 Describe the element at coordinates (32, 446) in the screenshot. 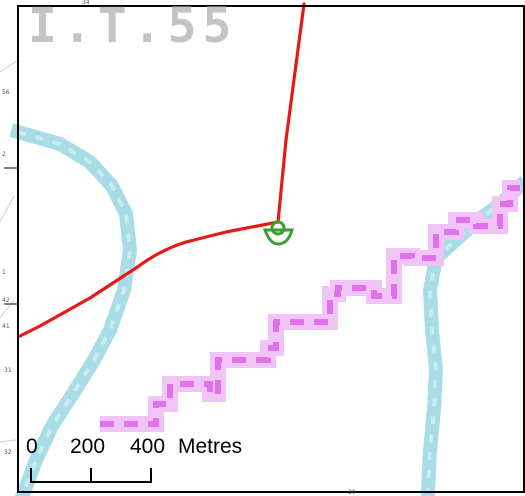

I see `scale-label-0: 0` at that location.